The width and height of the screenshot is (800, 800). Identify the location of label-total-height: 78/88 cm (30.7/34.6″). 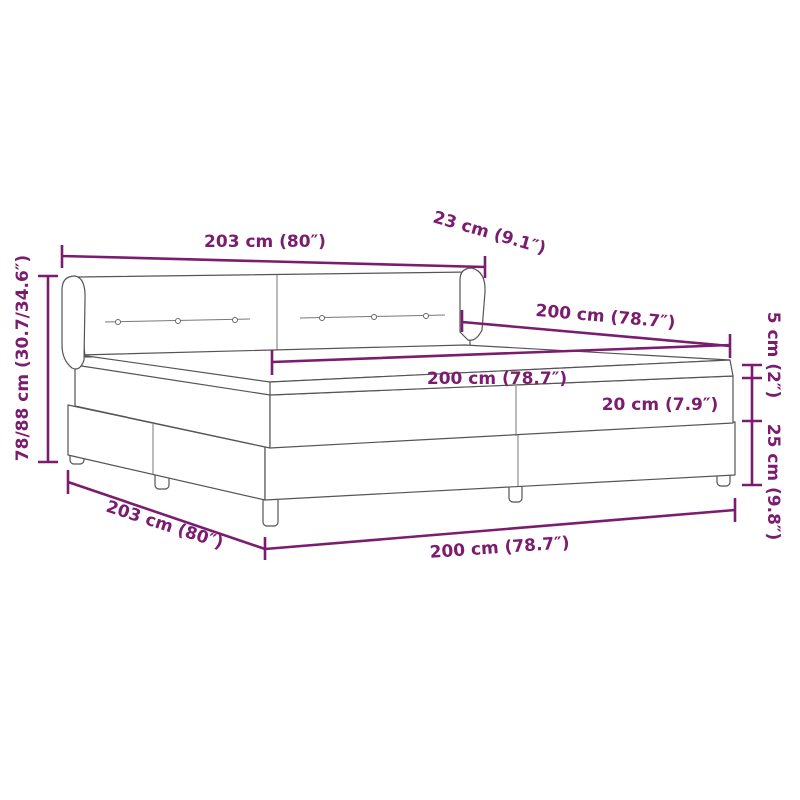
(23, 358).